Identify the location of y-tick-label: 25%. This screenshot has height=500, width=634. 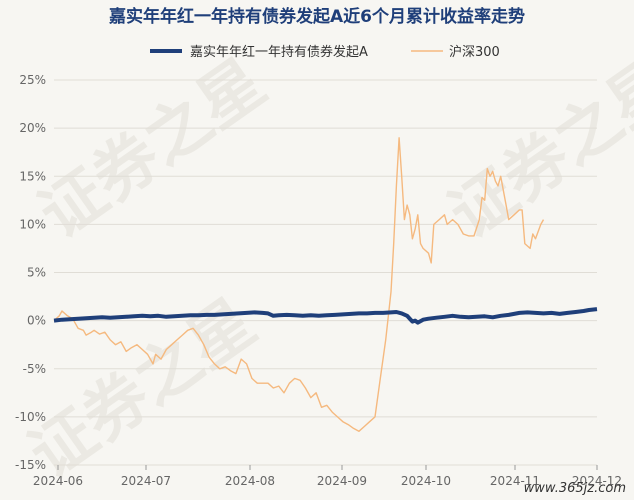
(32, 80).